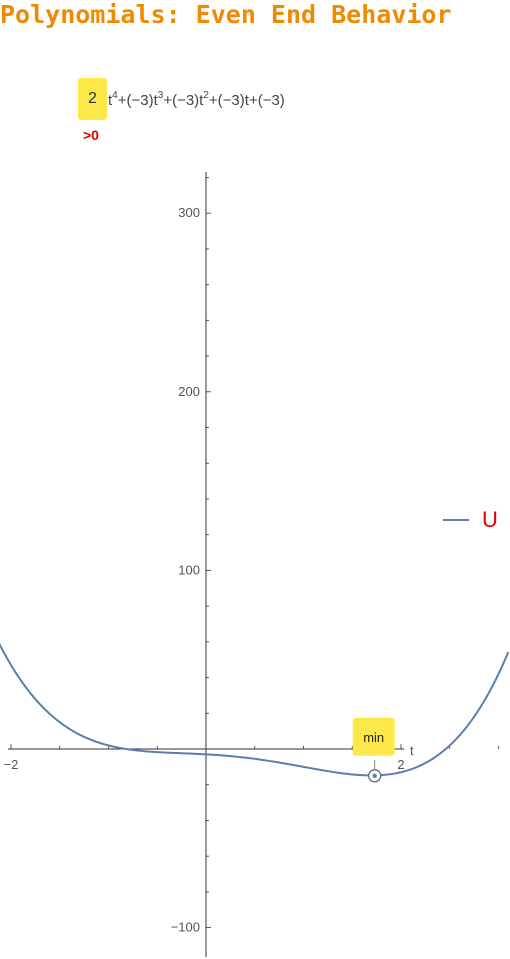 This screenshot has height=959, width=510. I want to click on polynomial-term: +(−3)t+(−3), so click(246, 100).